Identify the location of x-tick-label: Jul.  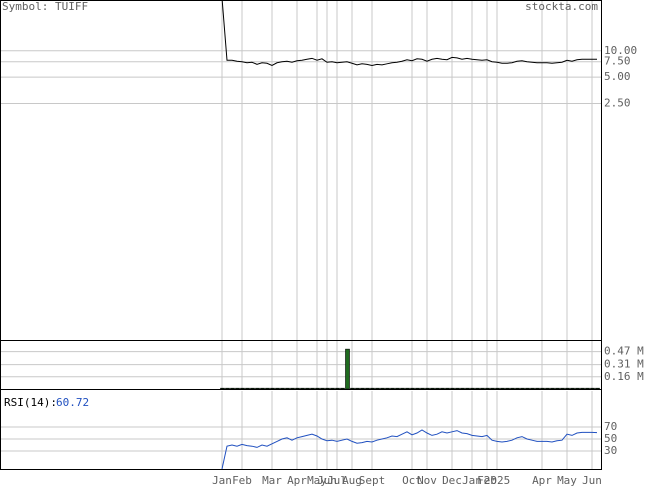
(337, 480).